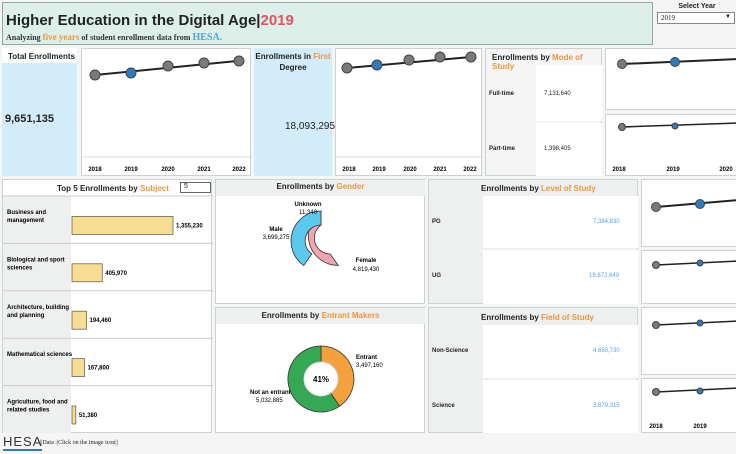 This screenshot has height=454, width=736. I want to click on subject-label: Agriculture, food and, so click(37, 403).